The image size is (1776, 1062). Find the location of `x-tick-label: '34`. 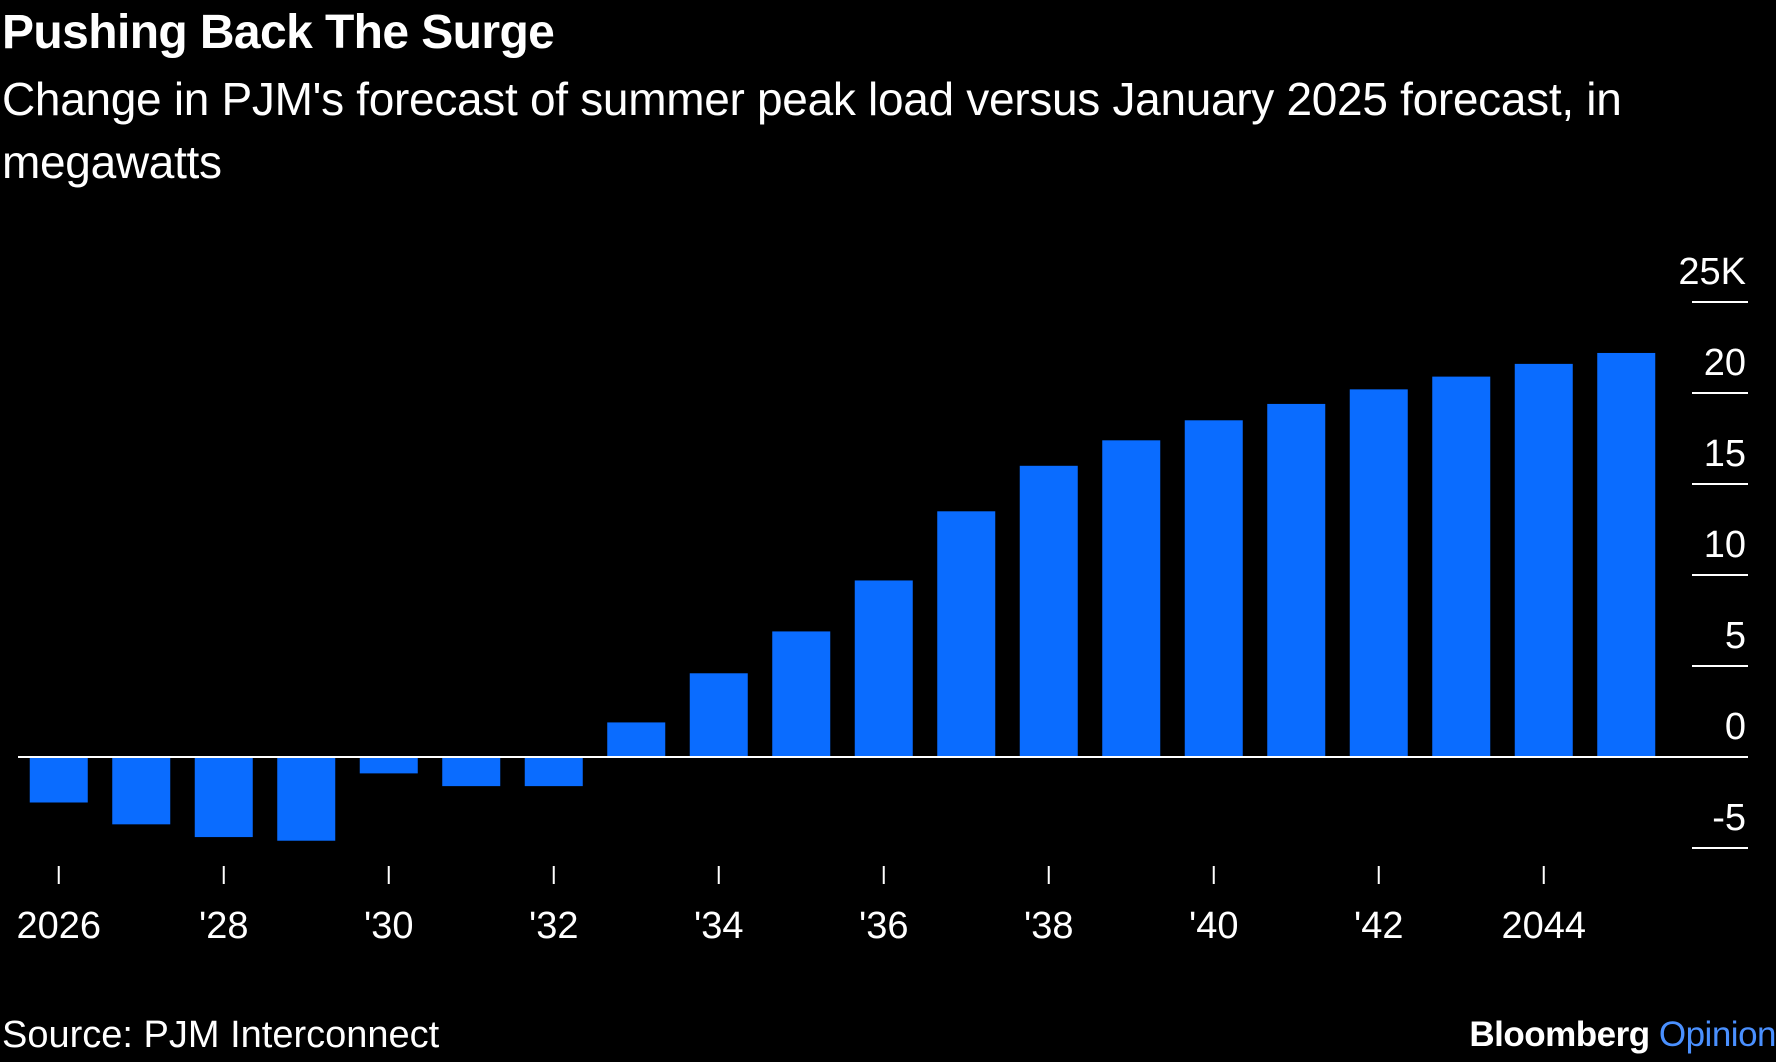

x-tick-label: '34 is located at coordinates (719, 926).